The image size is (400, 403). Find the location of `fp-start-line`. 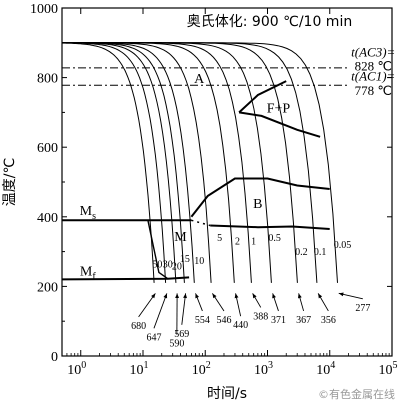

fp-start-line is located at coordinates (262, 97).